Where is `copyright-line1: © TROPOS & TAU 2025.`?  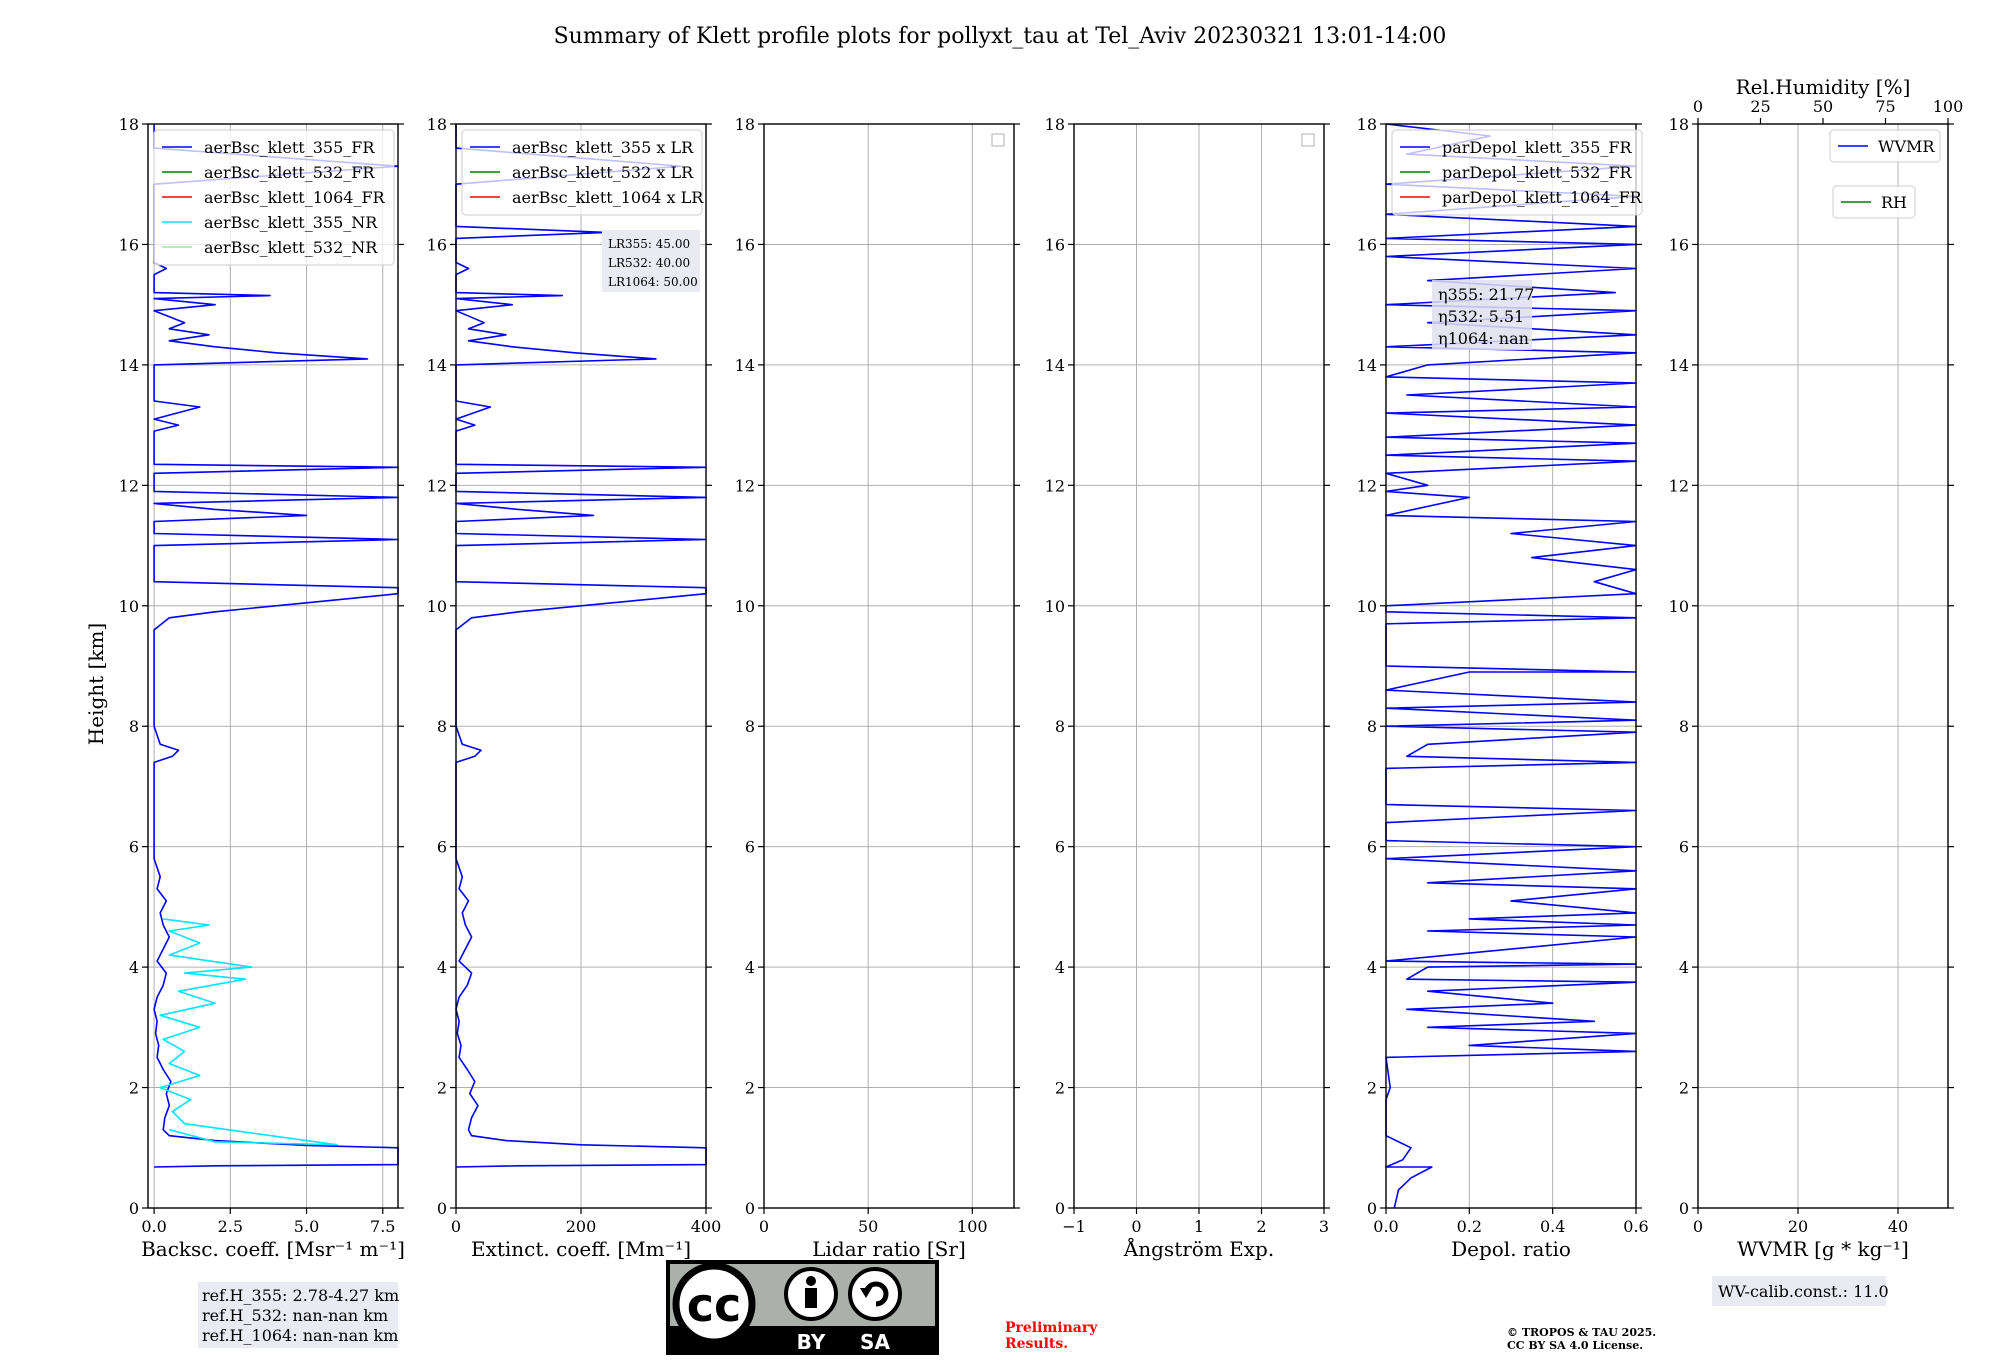
copyright-line1: © TROPOS & TAU 2025. is located at coordinates (1581, 1332).